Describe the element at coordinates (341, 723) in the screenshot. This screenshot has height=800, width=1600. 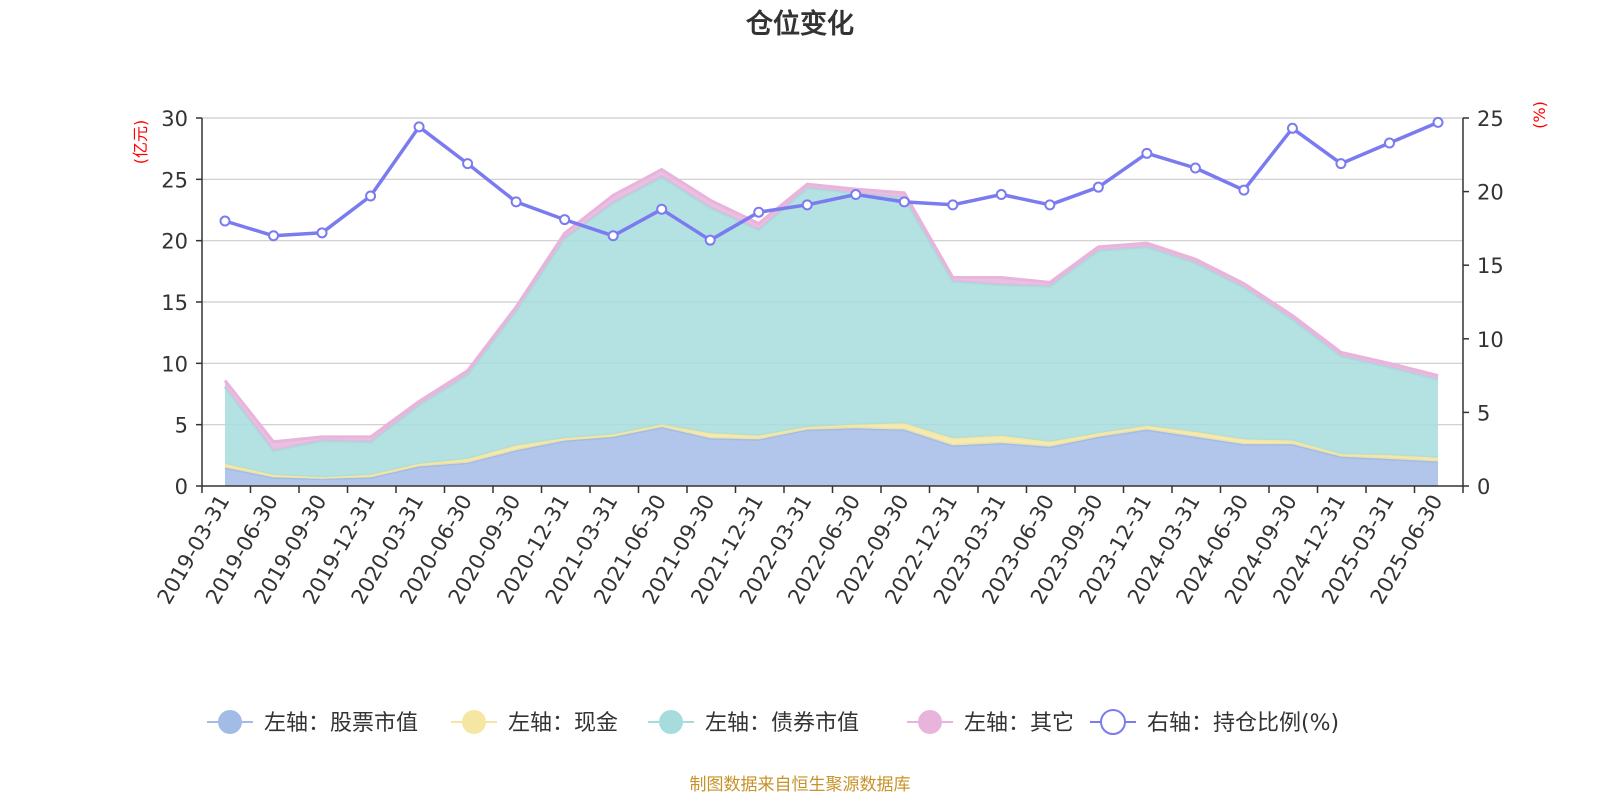
I see `legend-label: 左轴：股票市值` at that location.